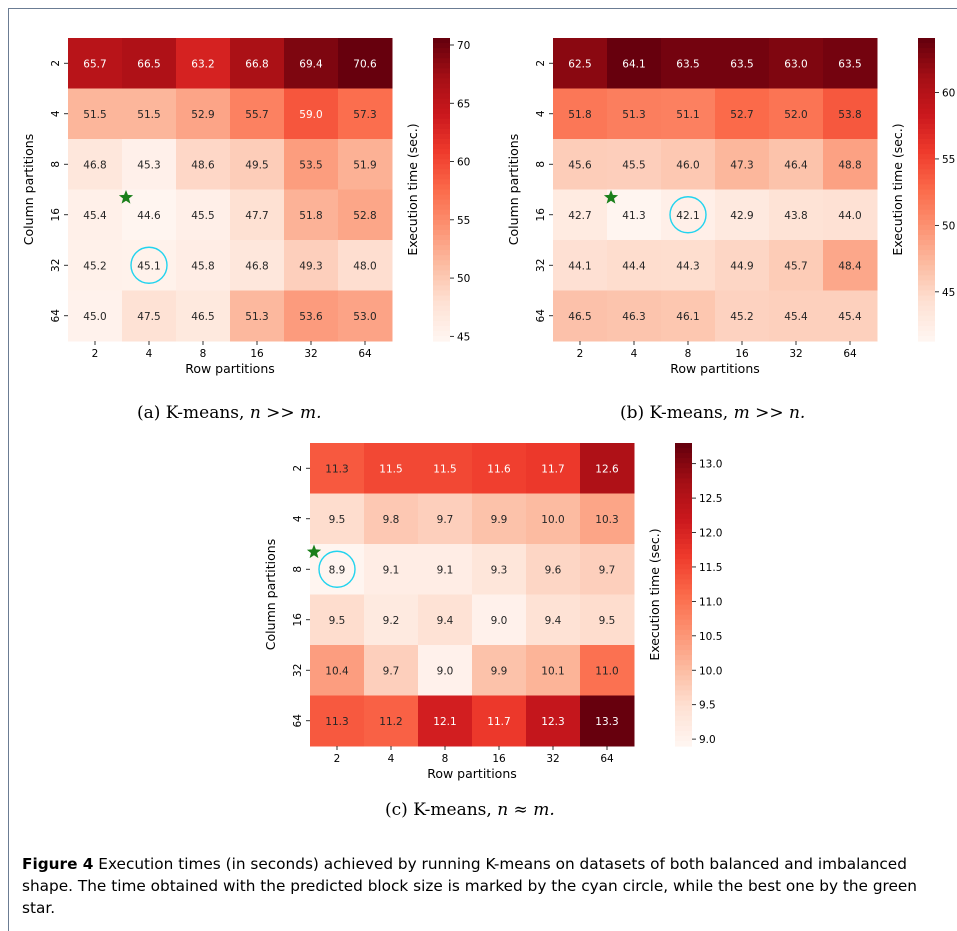 This screenshot has width=957, height=931. What do you see at coordinates (769, 413) in the screenshot?
I see `subcaption-b-math: m >> n.` at bounding box center [769, 413].